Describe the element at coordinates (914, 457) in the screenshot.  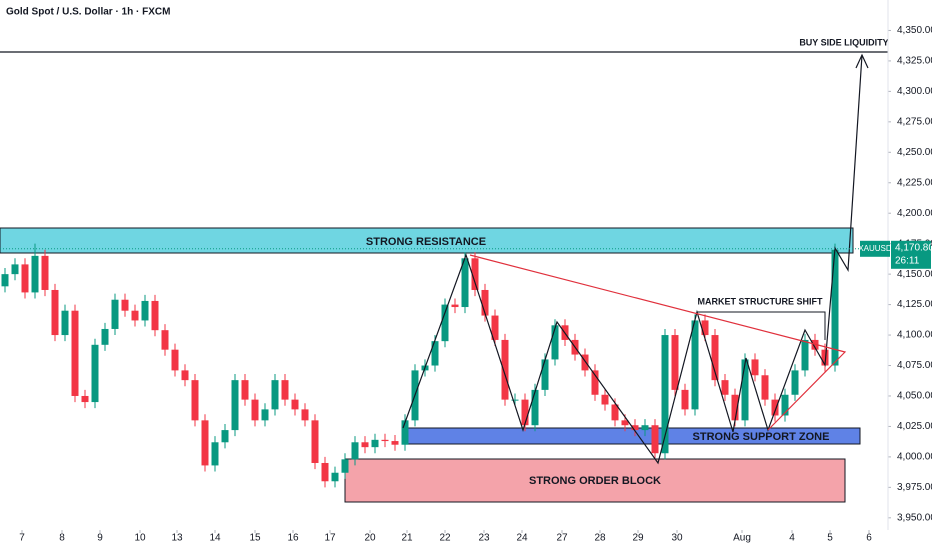
I see `y-tick-label: 4,000.00` at that location.